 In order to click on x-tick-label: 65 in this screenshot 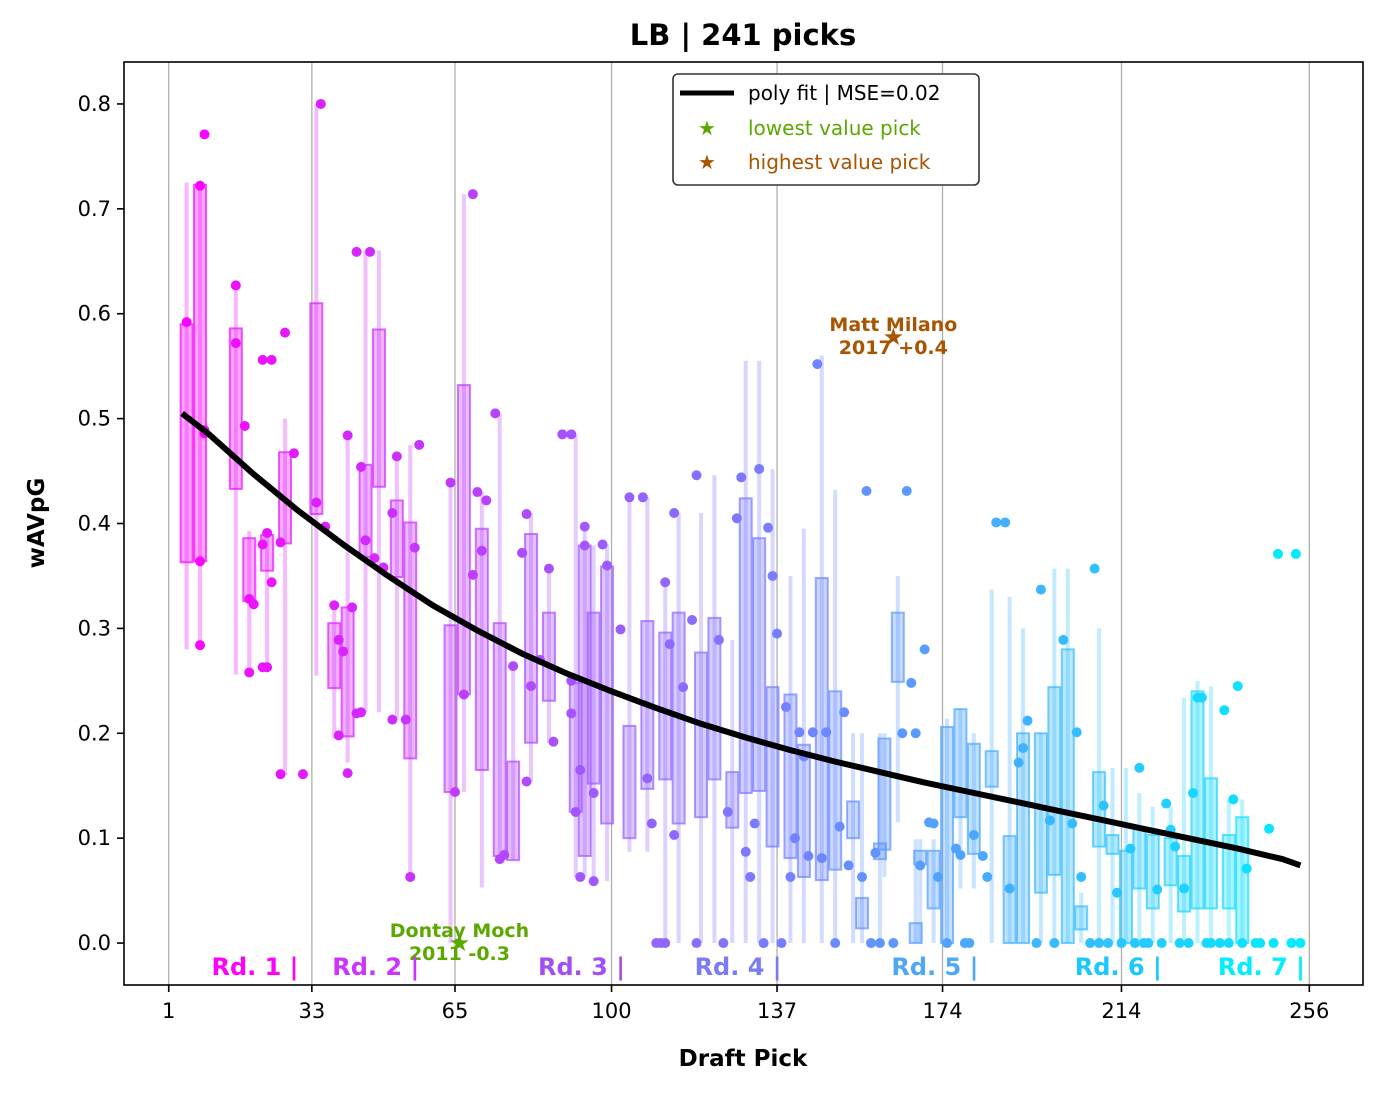, I will do `click(455, 1011)`.